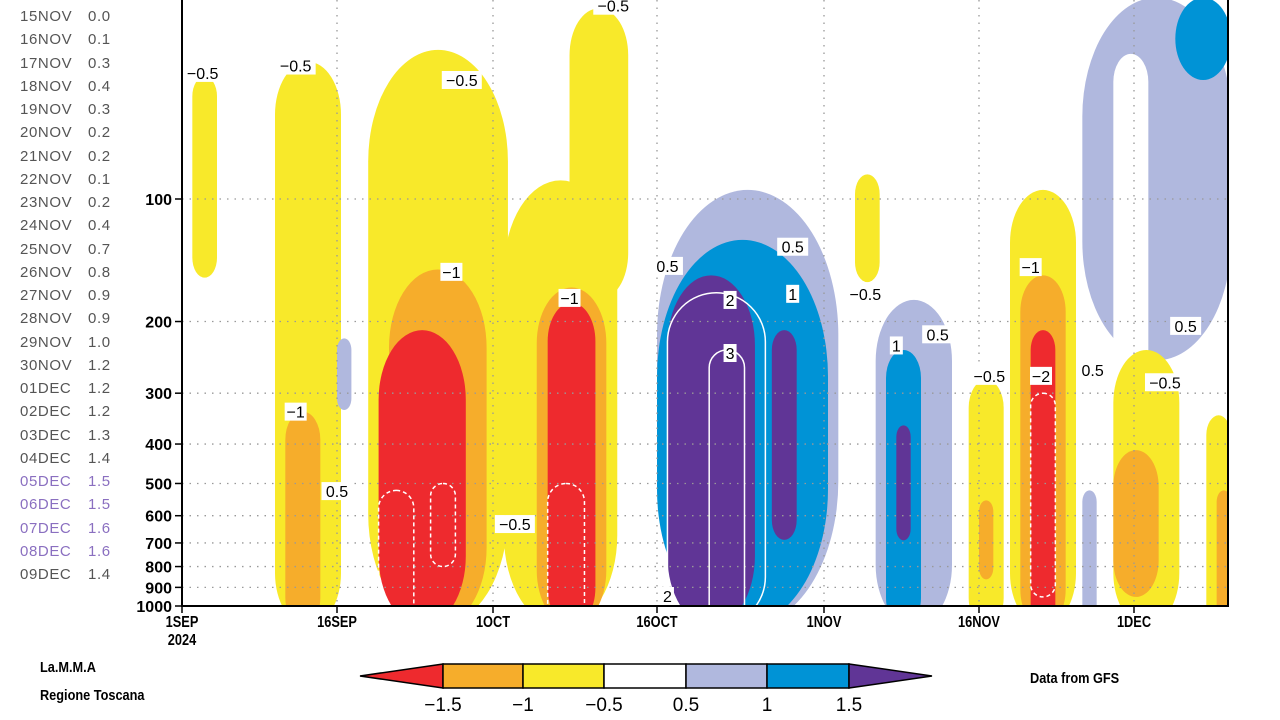 The width and height of the screenshot is (1280, 720). I want to click on list-item-date: 16NOV, so click(46, 40).